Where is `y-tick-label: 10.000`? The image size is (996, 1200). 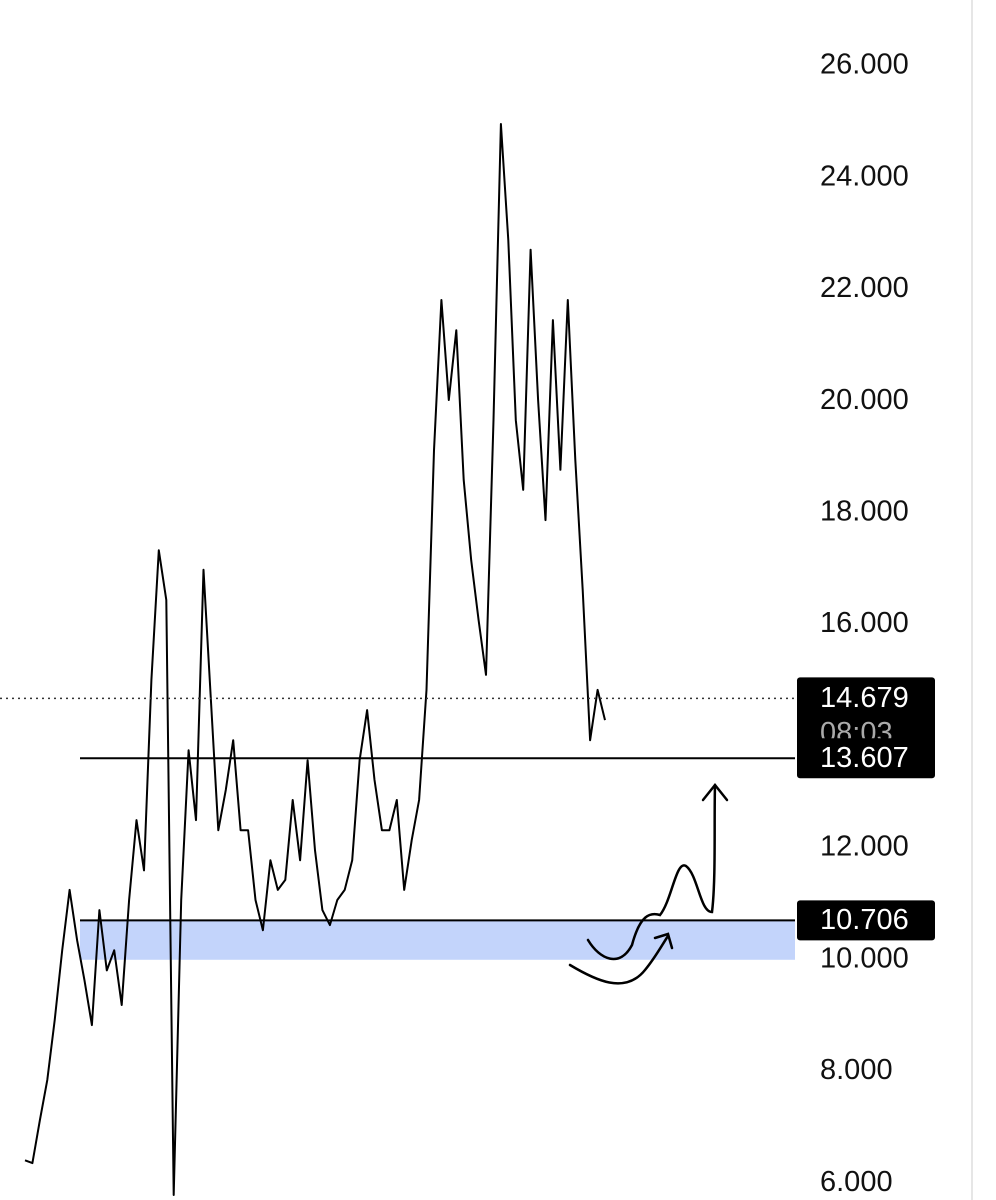
y-tick-label: 10.000 is located at coordinates (864, 958).